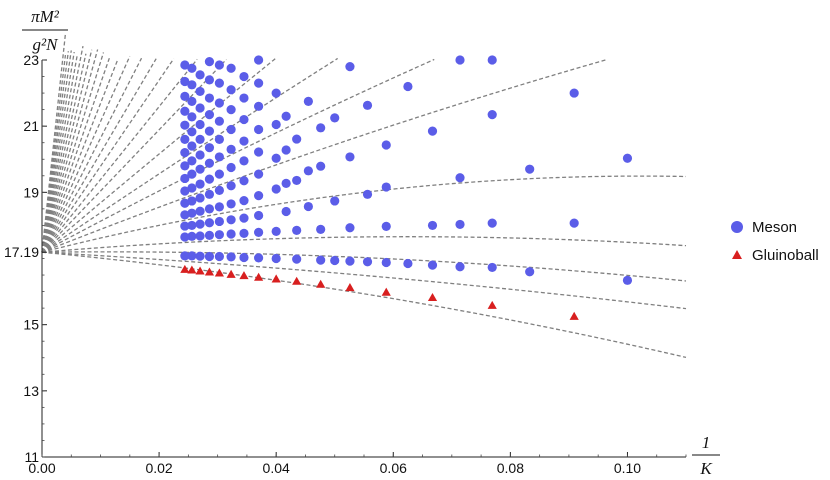 This screenshot has height=480, width=830. I want to click on x-tick-labels: 0.00 0.02 0.04 0.06 0.08 0.10, so click(334, 468).